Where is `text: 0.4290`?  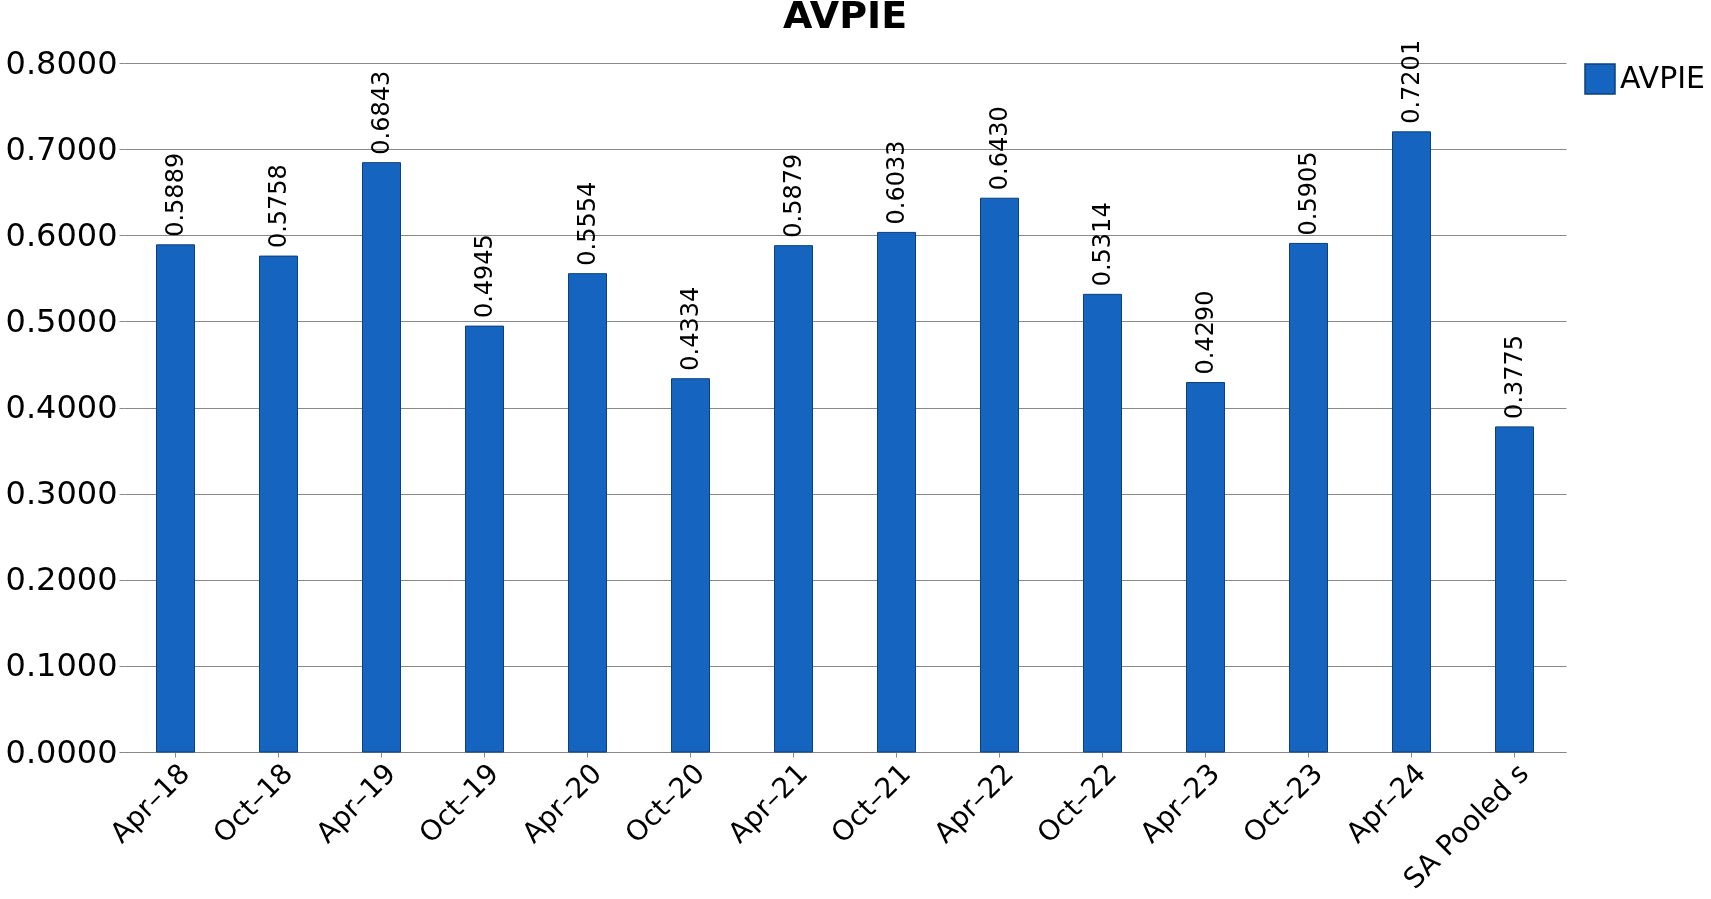 text: 0.4290 is located at coordinates (1204, 332).